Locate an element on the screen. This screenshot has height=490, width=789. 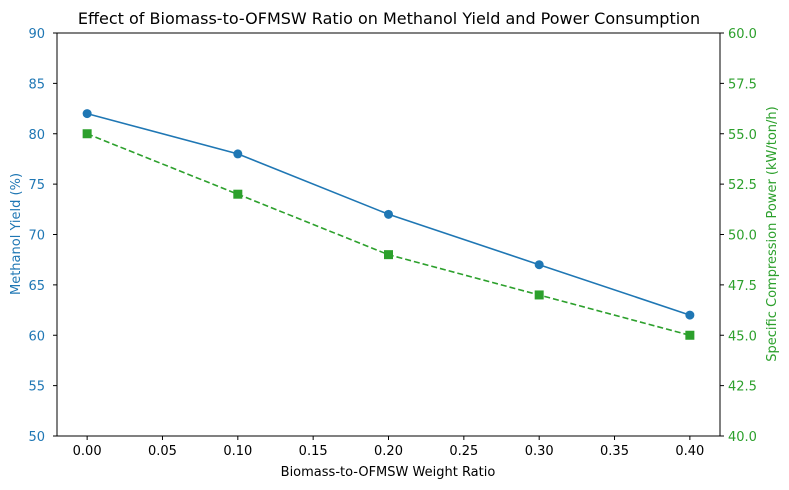
left-y-axis: 50 55 60 65 70 75 80 85 90 is located at coordinates (42, 236).